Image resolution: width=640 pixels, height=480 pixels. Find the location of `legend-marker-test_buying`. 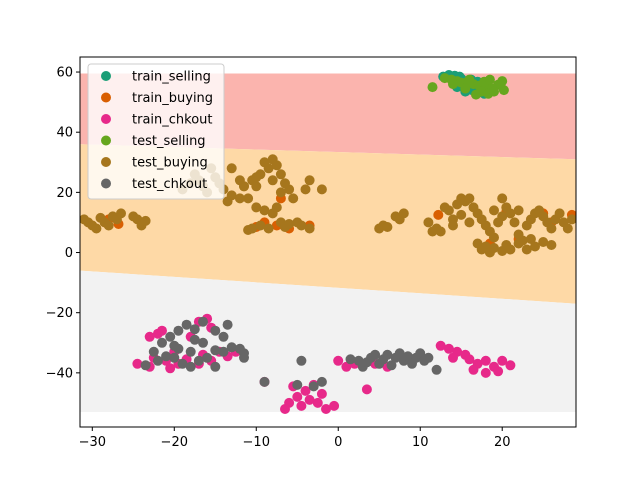

legend-marker-test_buying is located at coordinates (106, 162).